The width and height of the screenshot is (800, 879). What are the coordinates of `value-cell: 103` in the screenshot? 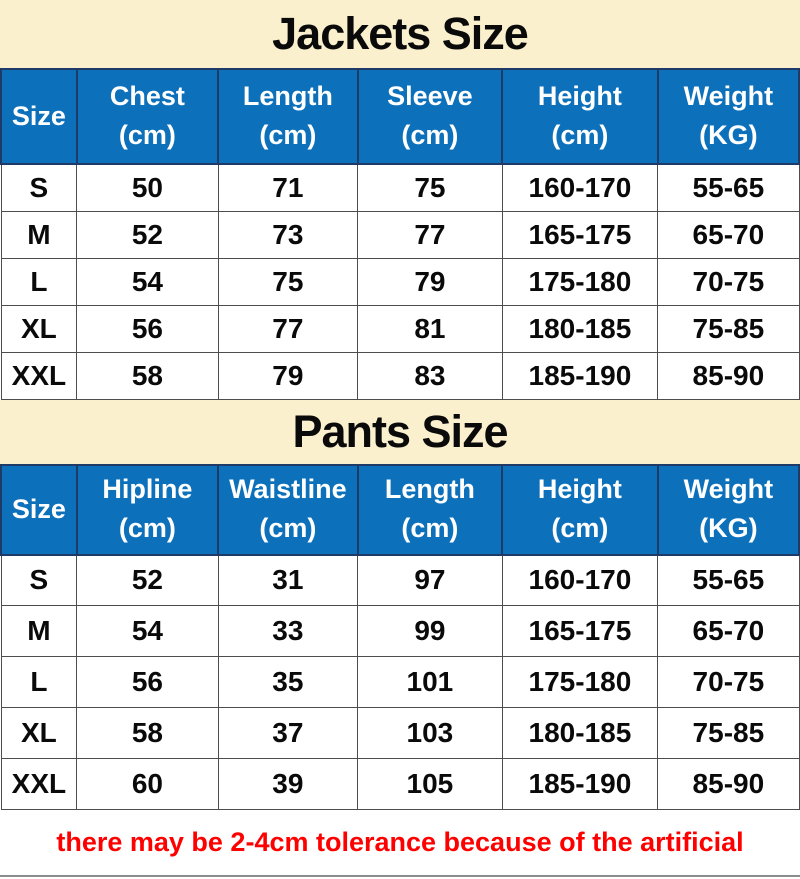 It's located at (430, 733).